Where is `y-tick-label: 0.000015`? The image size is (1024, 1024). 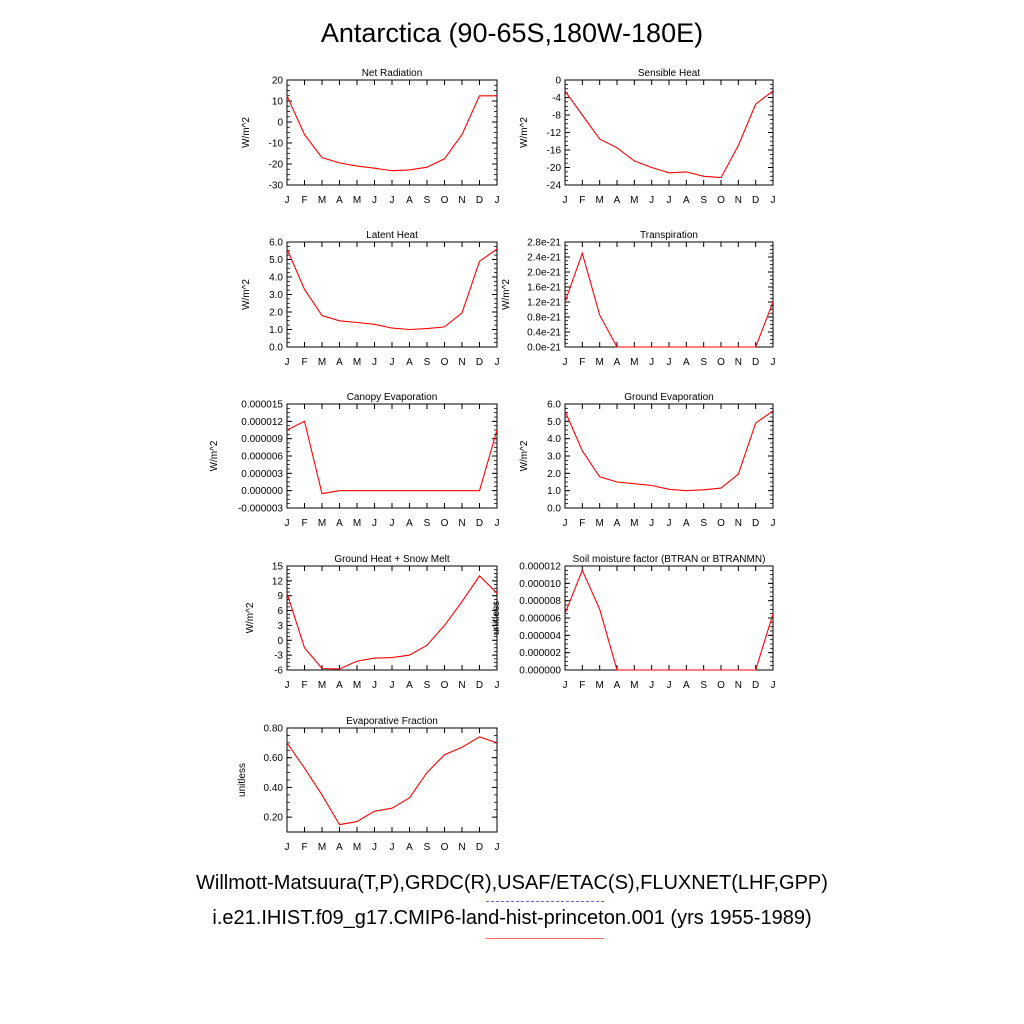 y-tick-label: 0.000015 is located at coordinates (262, 405).